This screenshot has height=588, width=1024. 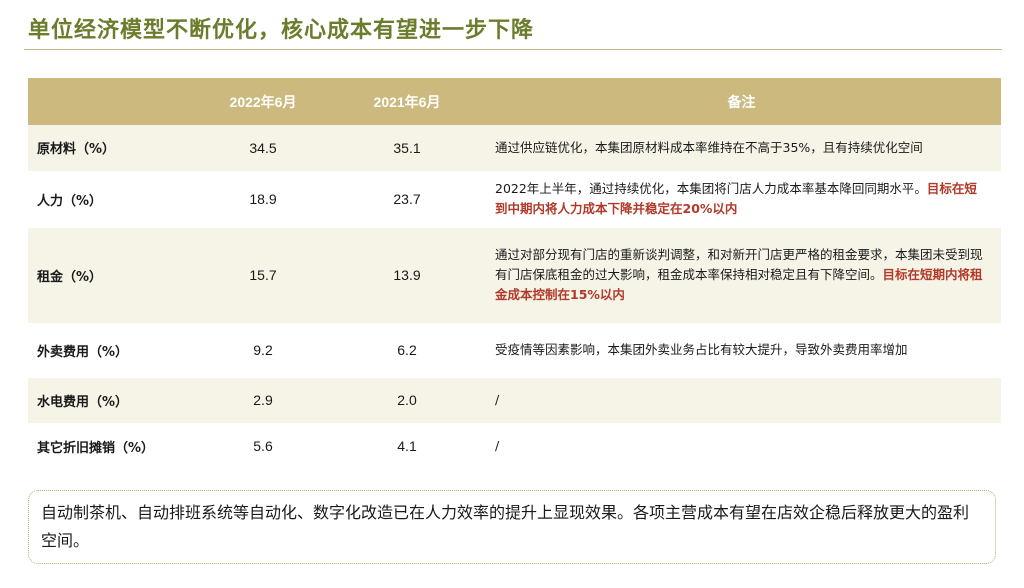 I want to click on value-2021: 6.2, so click(x=407, y=350).